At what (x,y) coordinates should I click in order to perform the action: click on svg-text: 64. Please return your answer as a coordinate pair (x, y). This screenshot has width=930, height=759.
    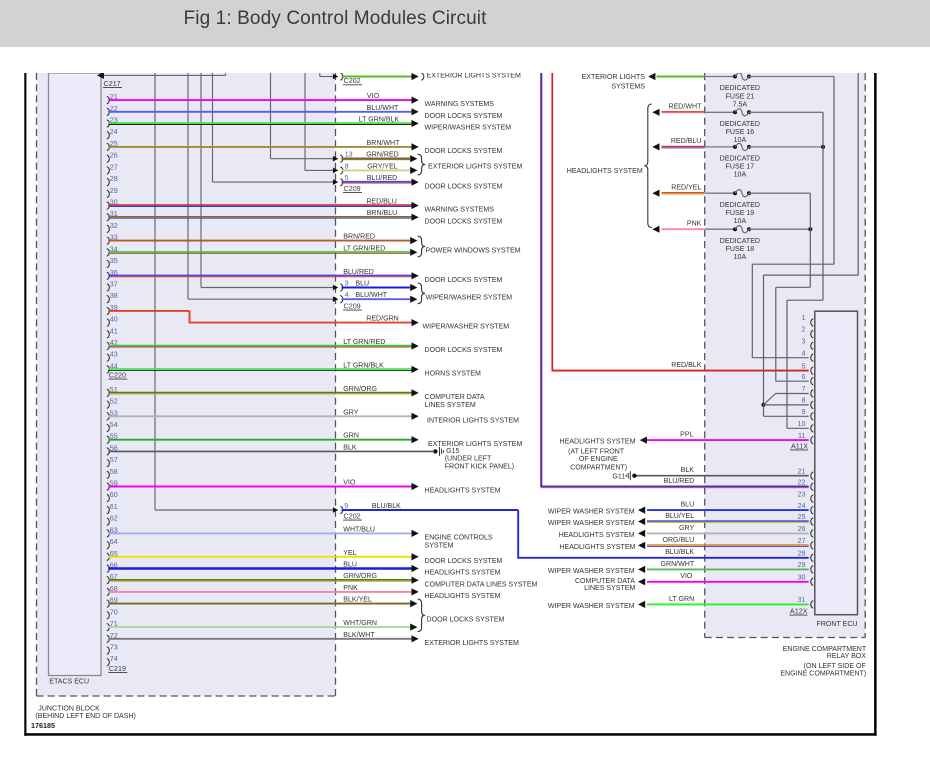
    Looking at the image, I should click on (114, 541).